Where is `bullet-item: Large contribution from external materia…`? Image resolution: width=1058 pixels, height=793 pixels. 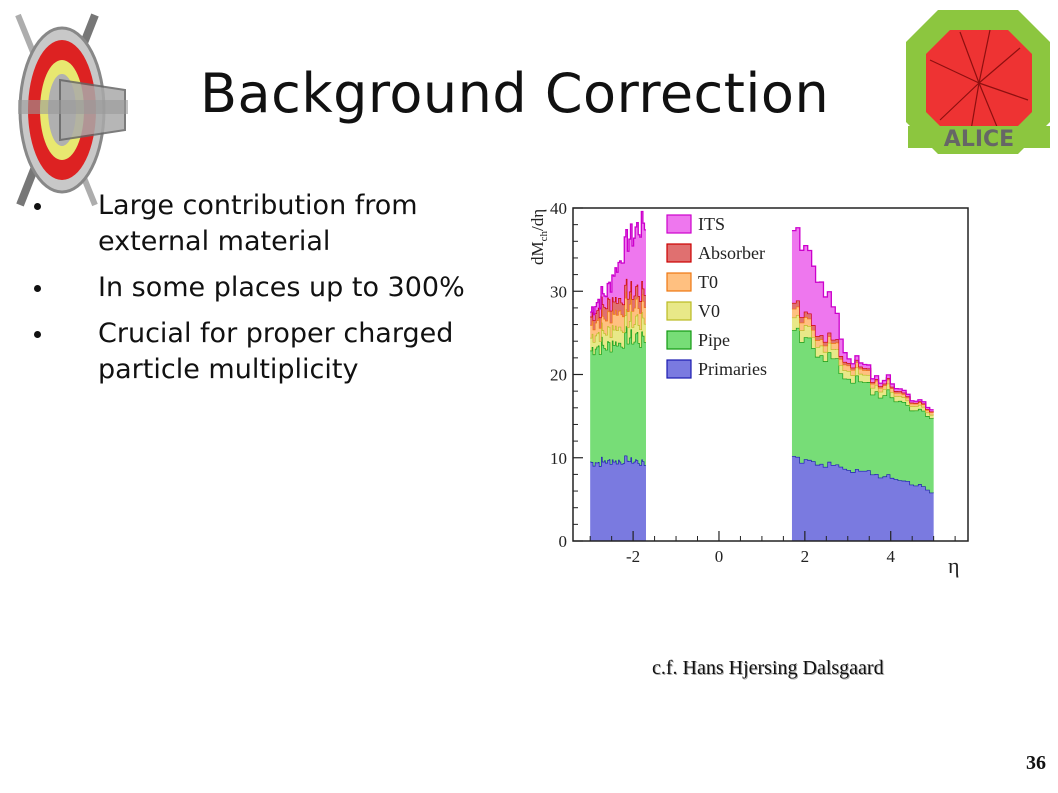 bullet-item: Large contribution from external materia… is located at coordinates (259, 224).